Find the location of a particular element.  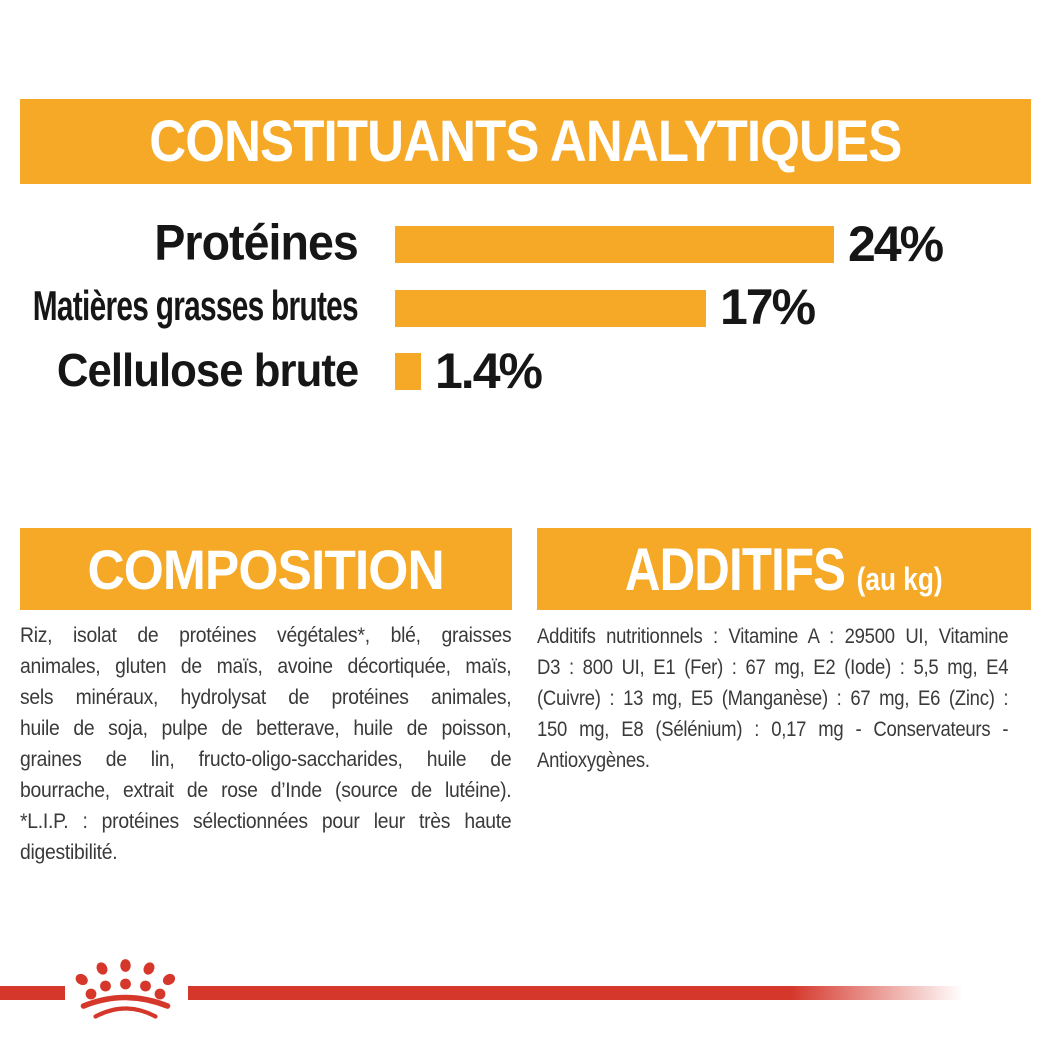

bar-value-0: 24% is located at coordinates (896, 243).